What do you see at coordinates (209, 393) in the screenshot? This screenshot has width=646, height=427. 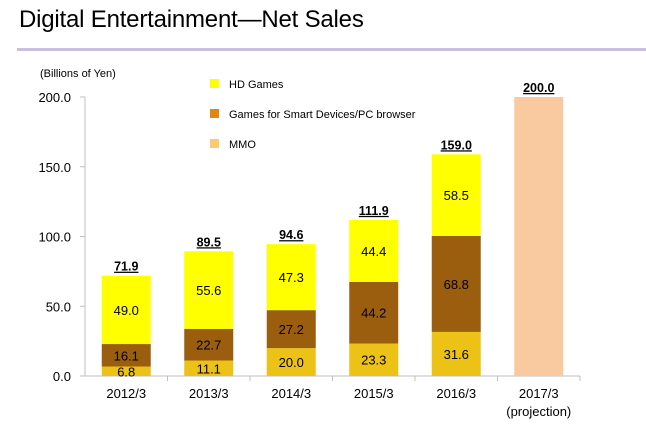 I see `x-tick-label: 2013/3` at bounding box center [209, 393].